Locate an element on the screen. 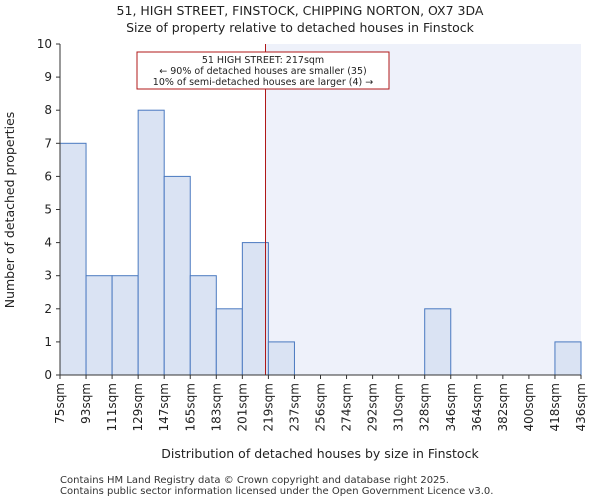 The image size is (600, 500). x-tick-label: 129sqm is located at coordinates (138, 407).